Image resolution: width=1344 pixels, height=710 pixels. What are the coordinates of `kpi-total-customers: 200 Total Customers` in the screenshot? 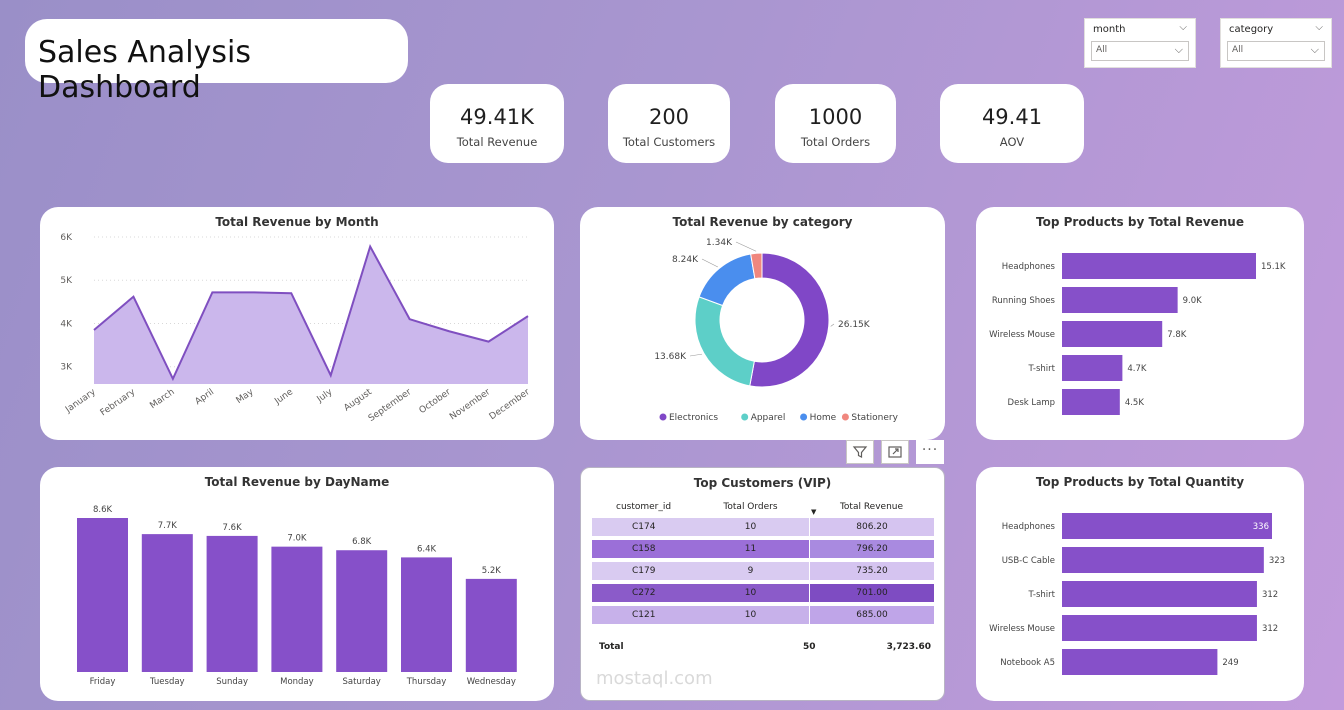 It's located at (669, 123).